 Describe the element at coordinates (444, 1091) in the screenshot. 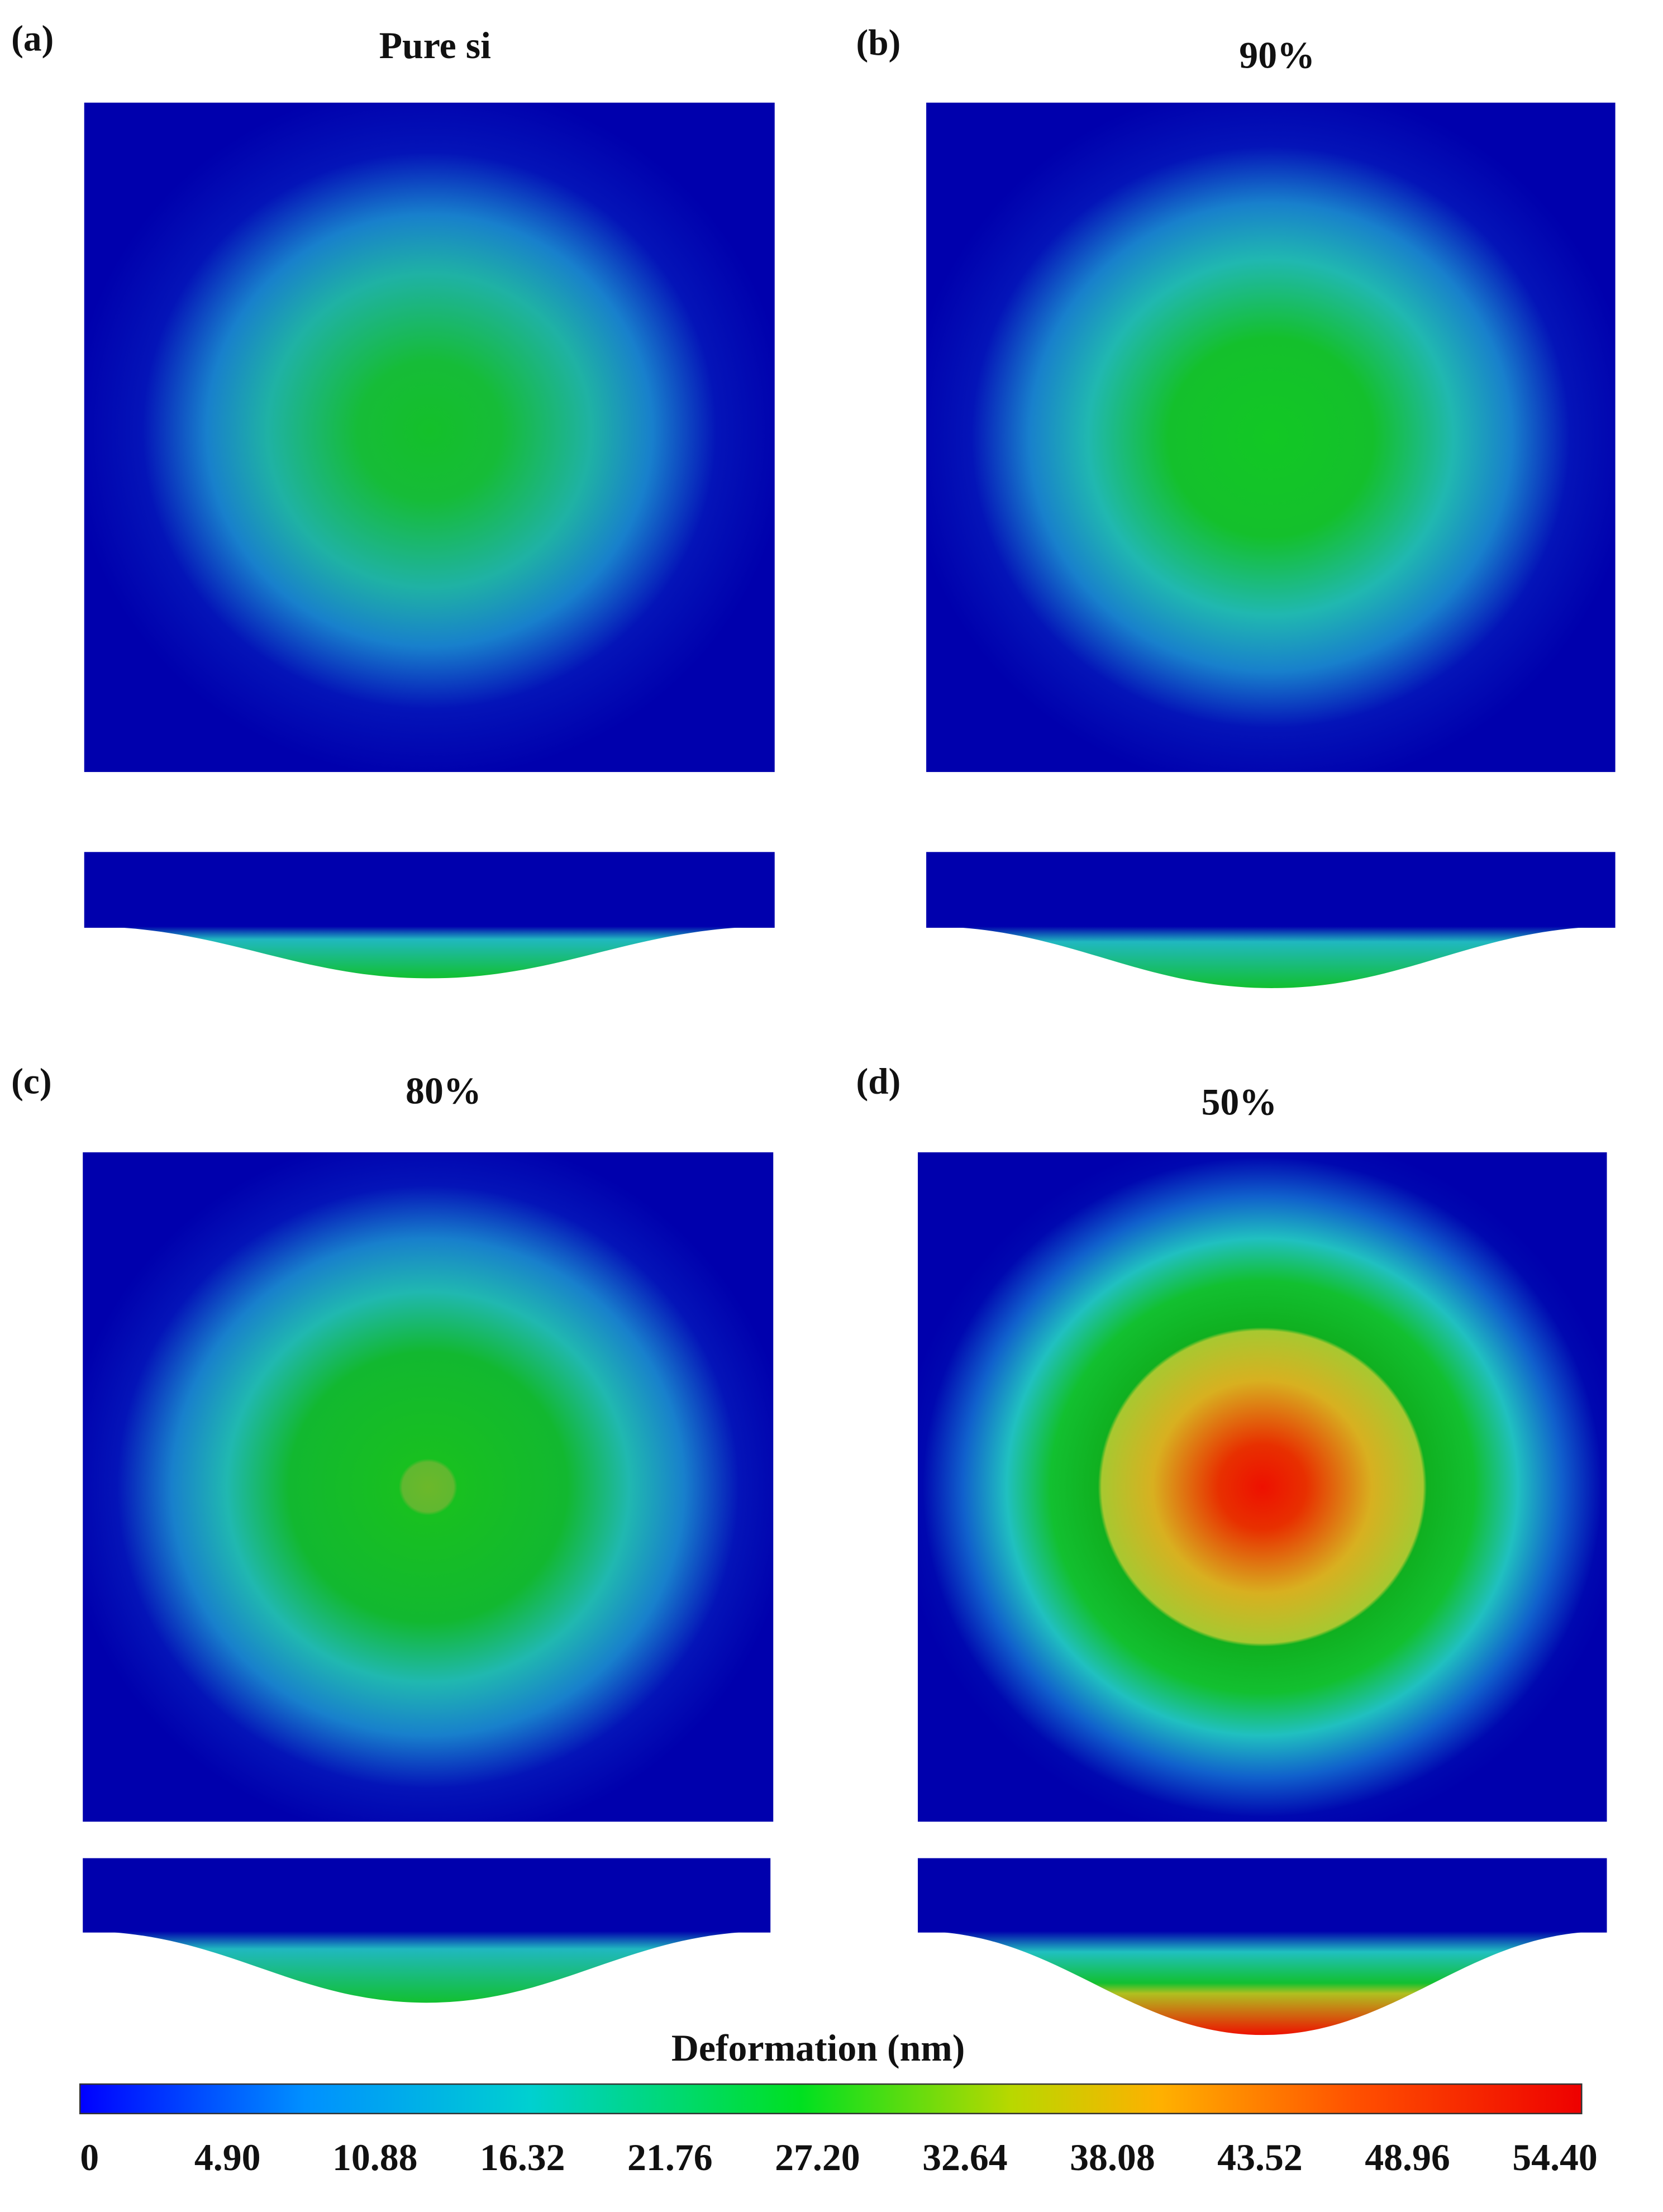

I see `panel-title: 80%` at that location.